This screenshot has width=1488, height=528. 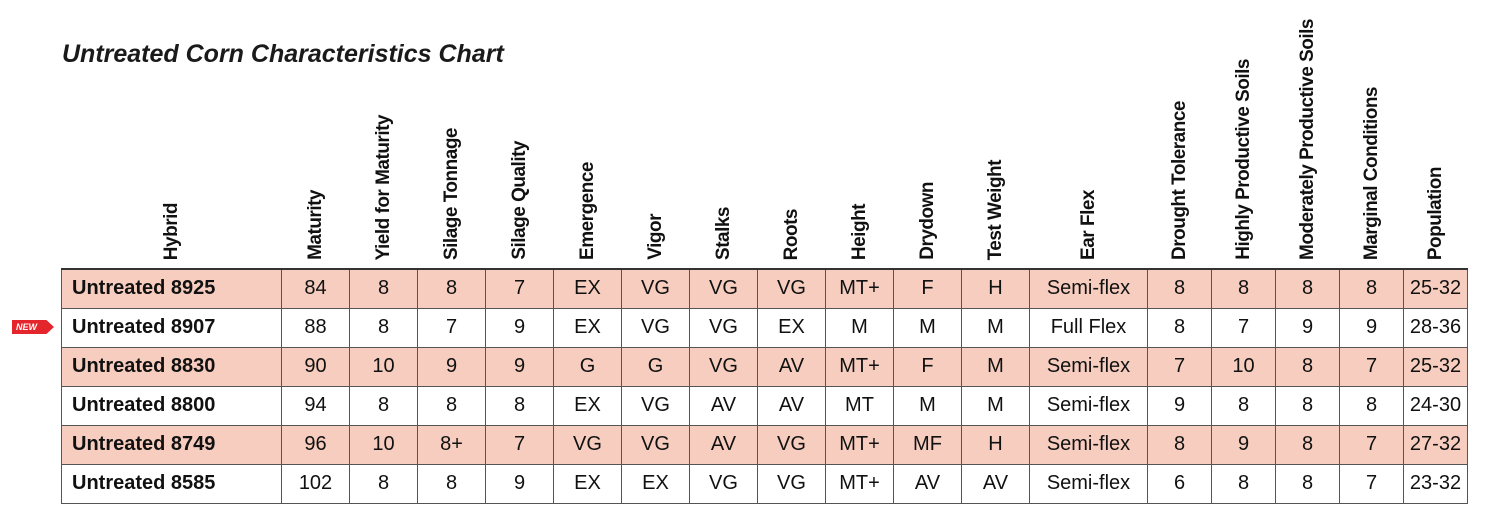 I want to click on new-badge: NEW, so click(x=33, y=327).